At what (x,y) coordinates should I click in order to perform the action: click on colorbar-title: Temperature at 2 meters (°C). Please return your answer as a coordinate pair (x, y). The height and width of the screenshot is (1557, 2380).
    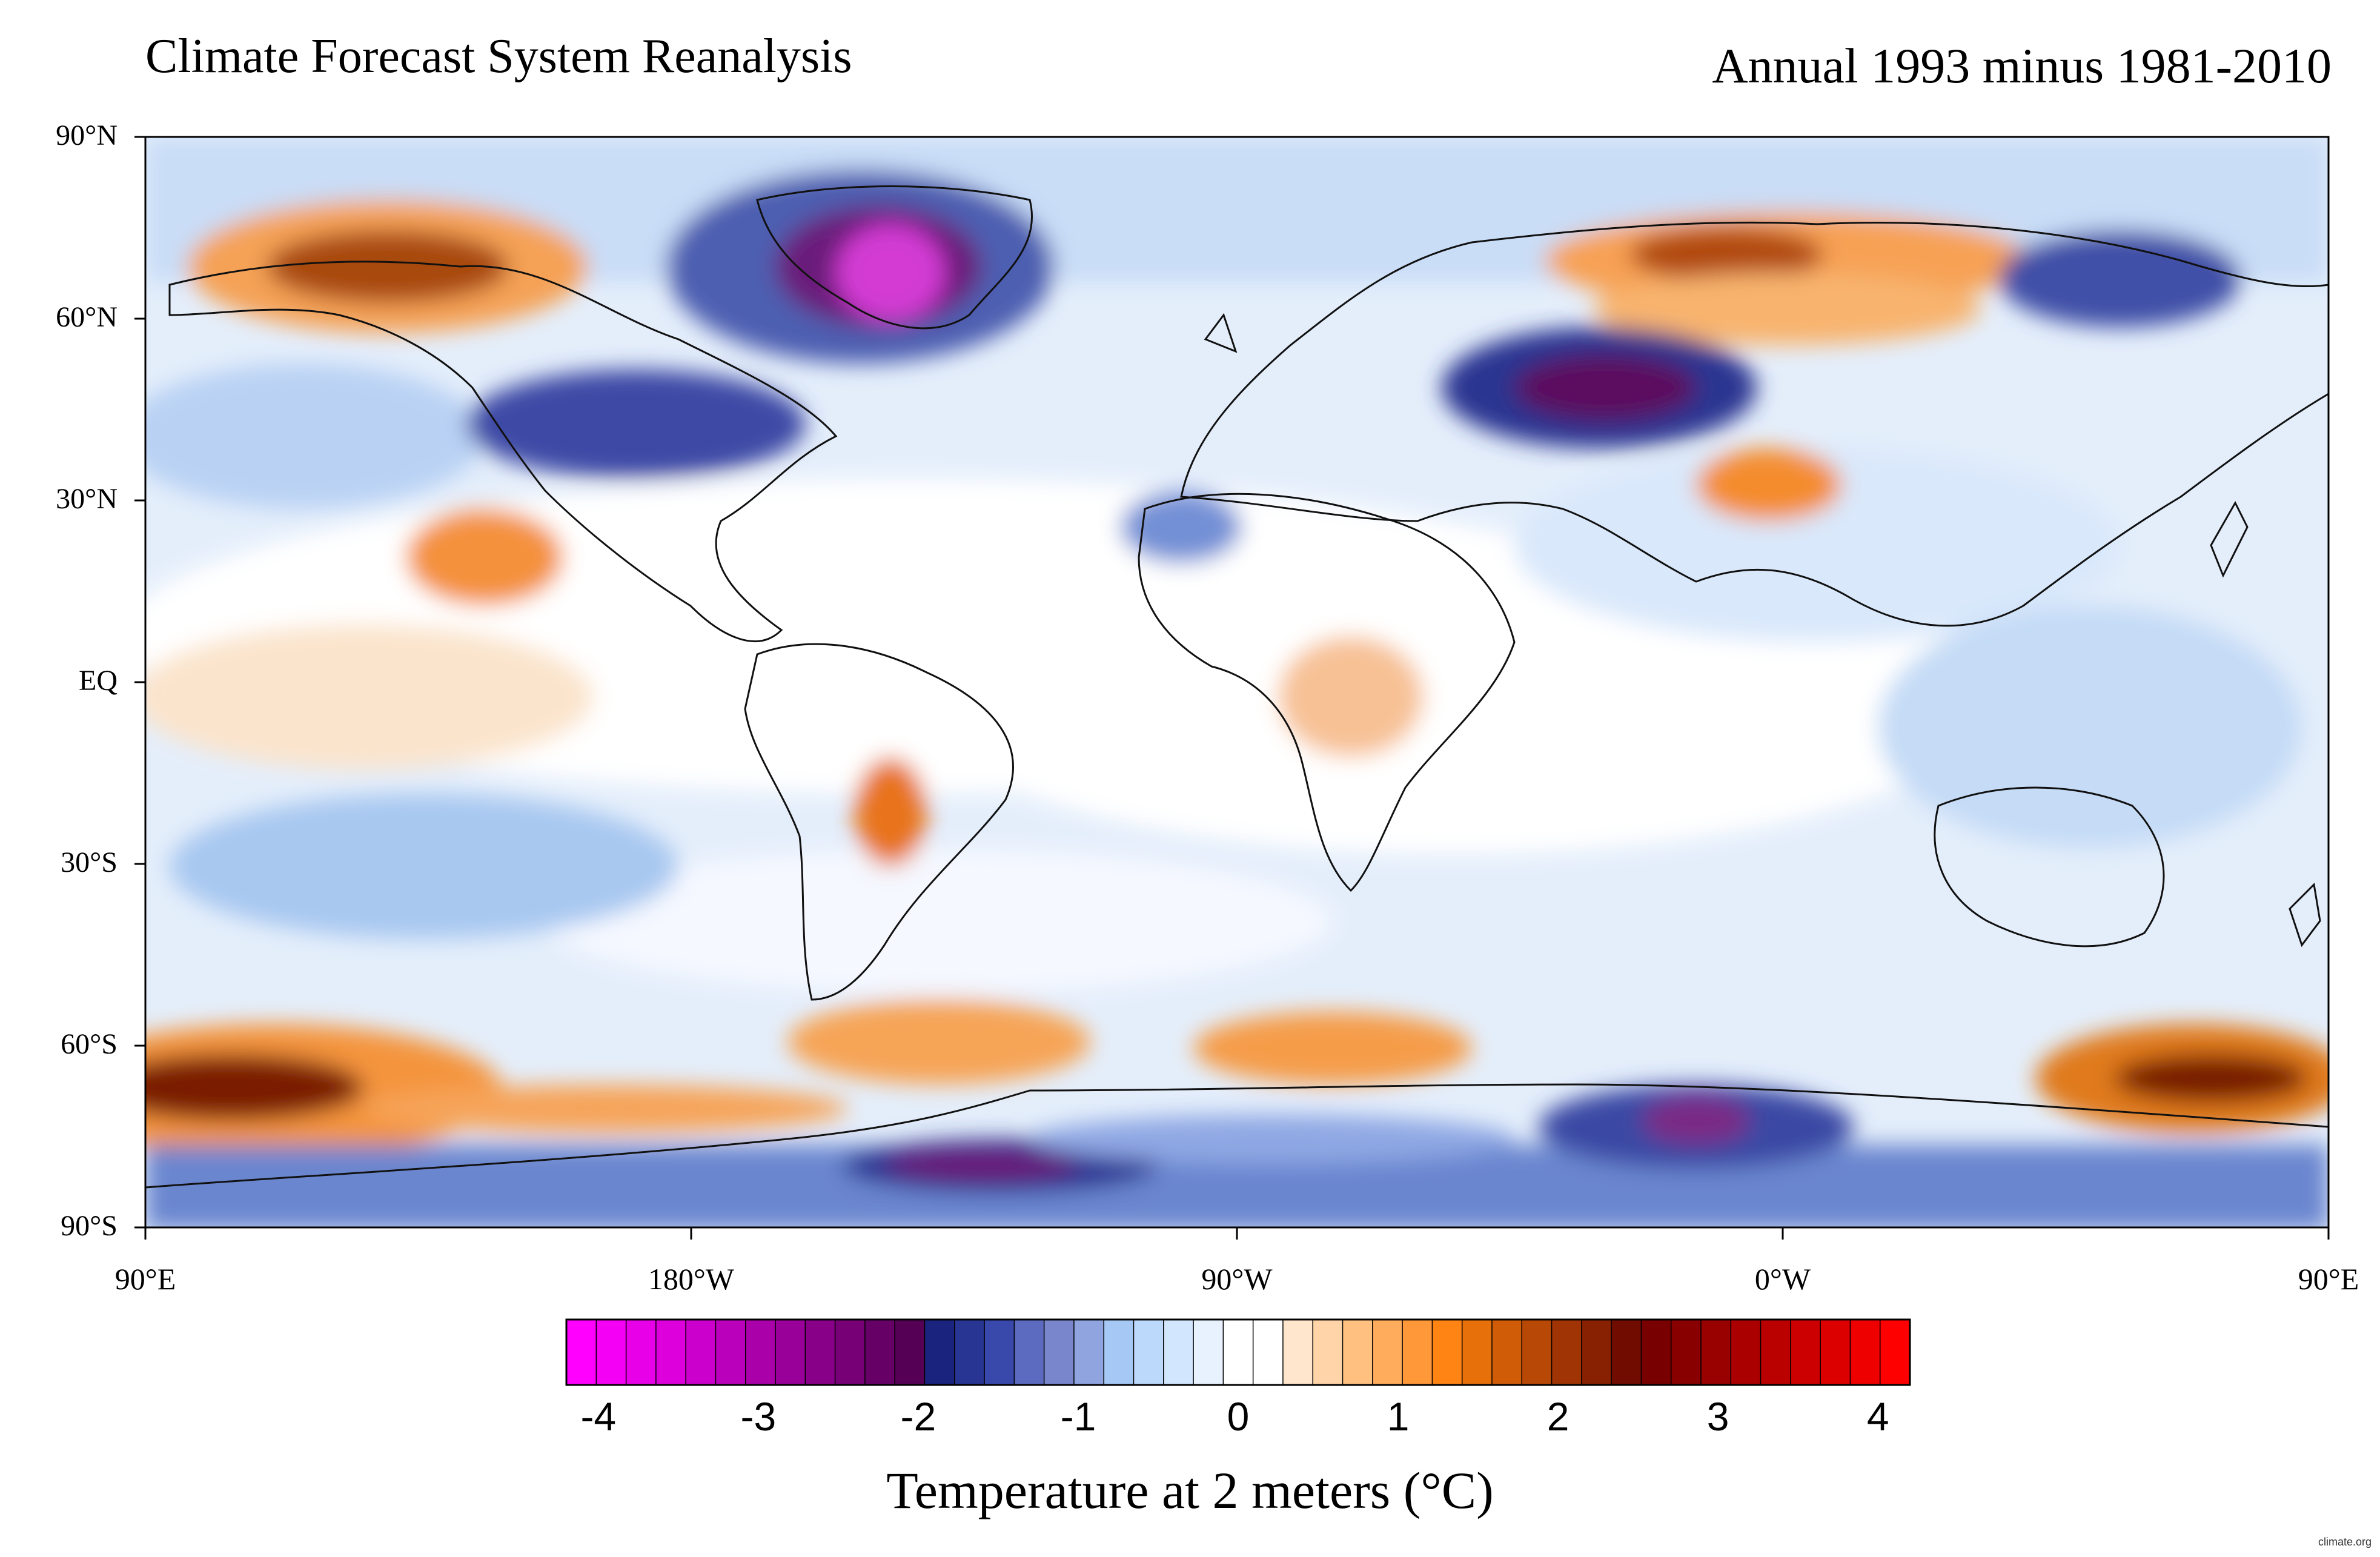
    Looking at the image, I should click on (1190, 1490).